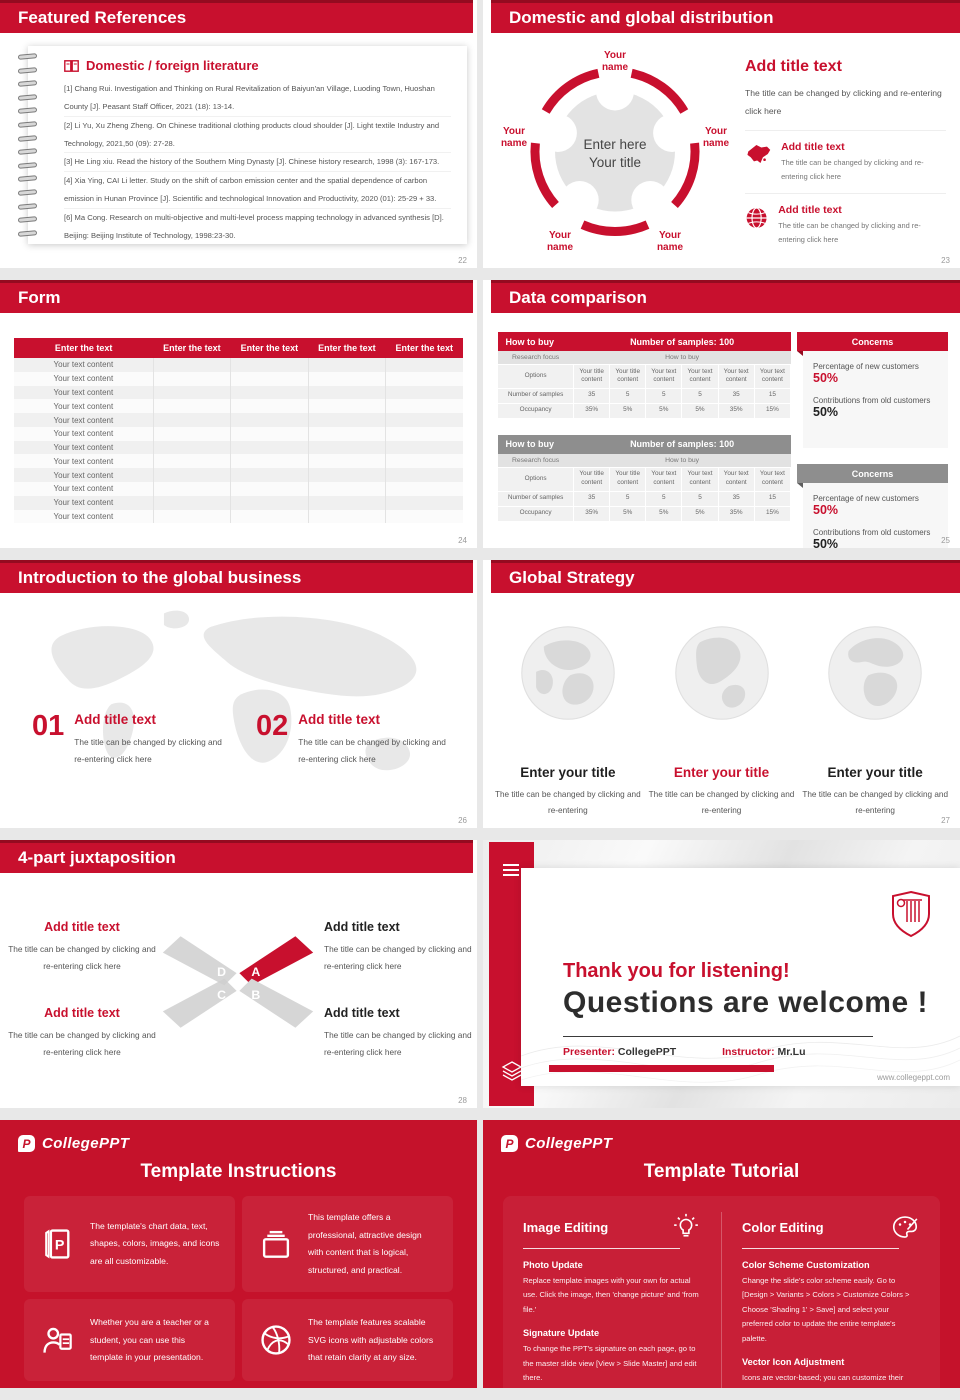  I want to click on x-arrows-graphic: D A C B, so click(238, 982).